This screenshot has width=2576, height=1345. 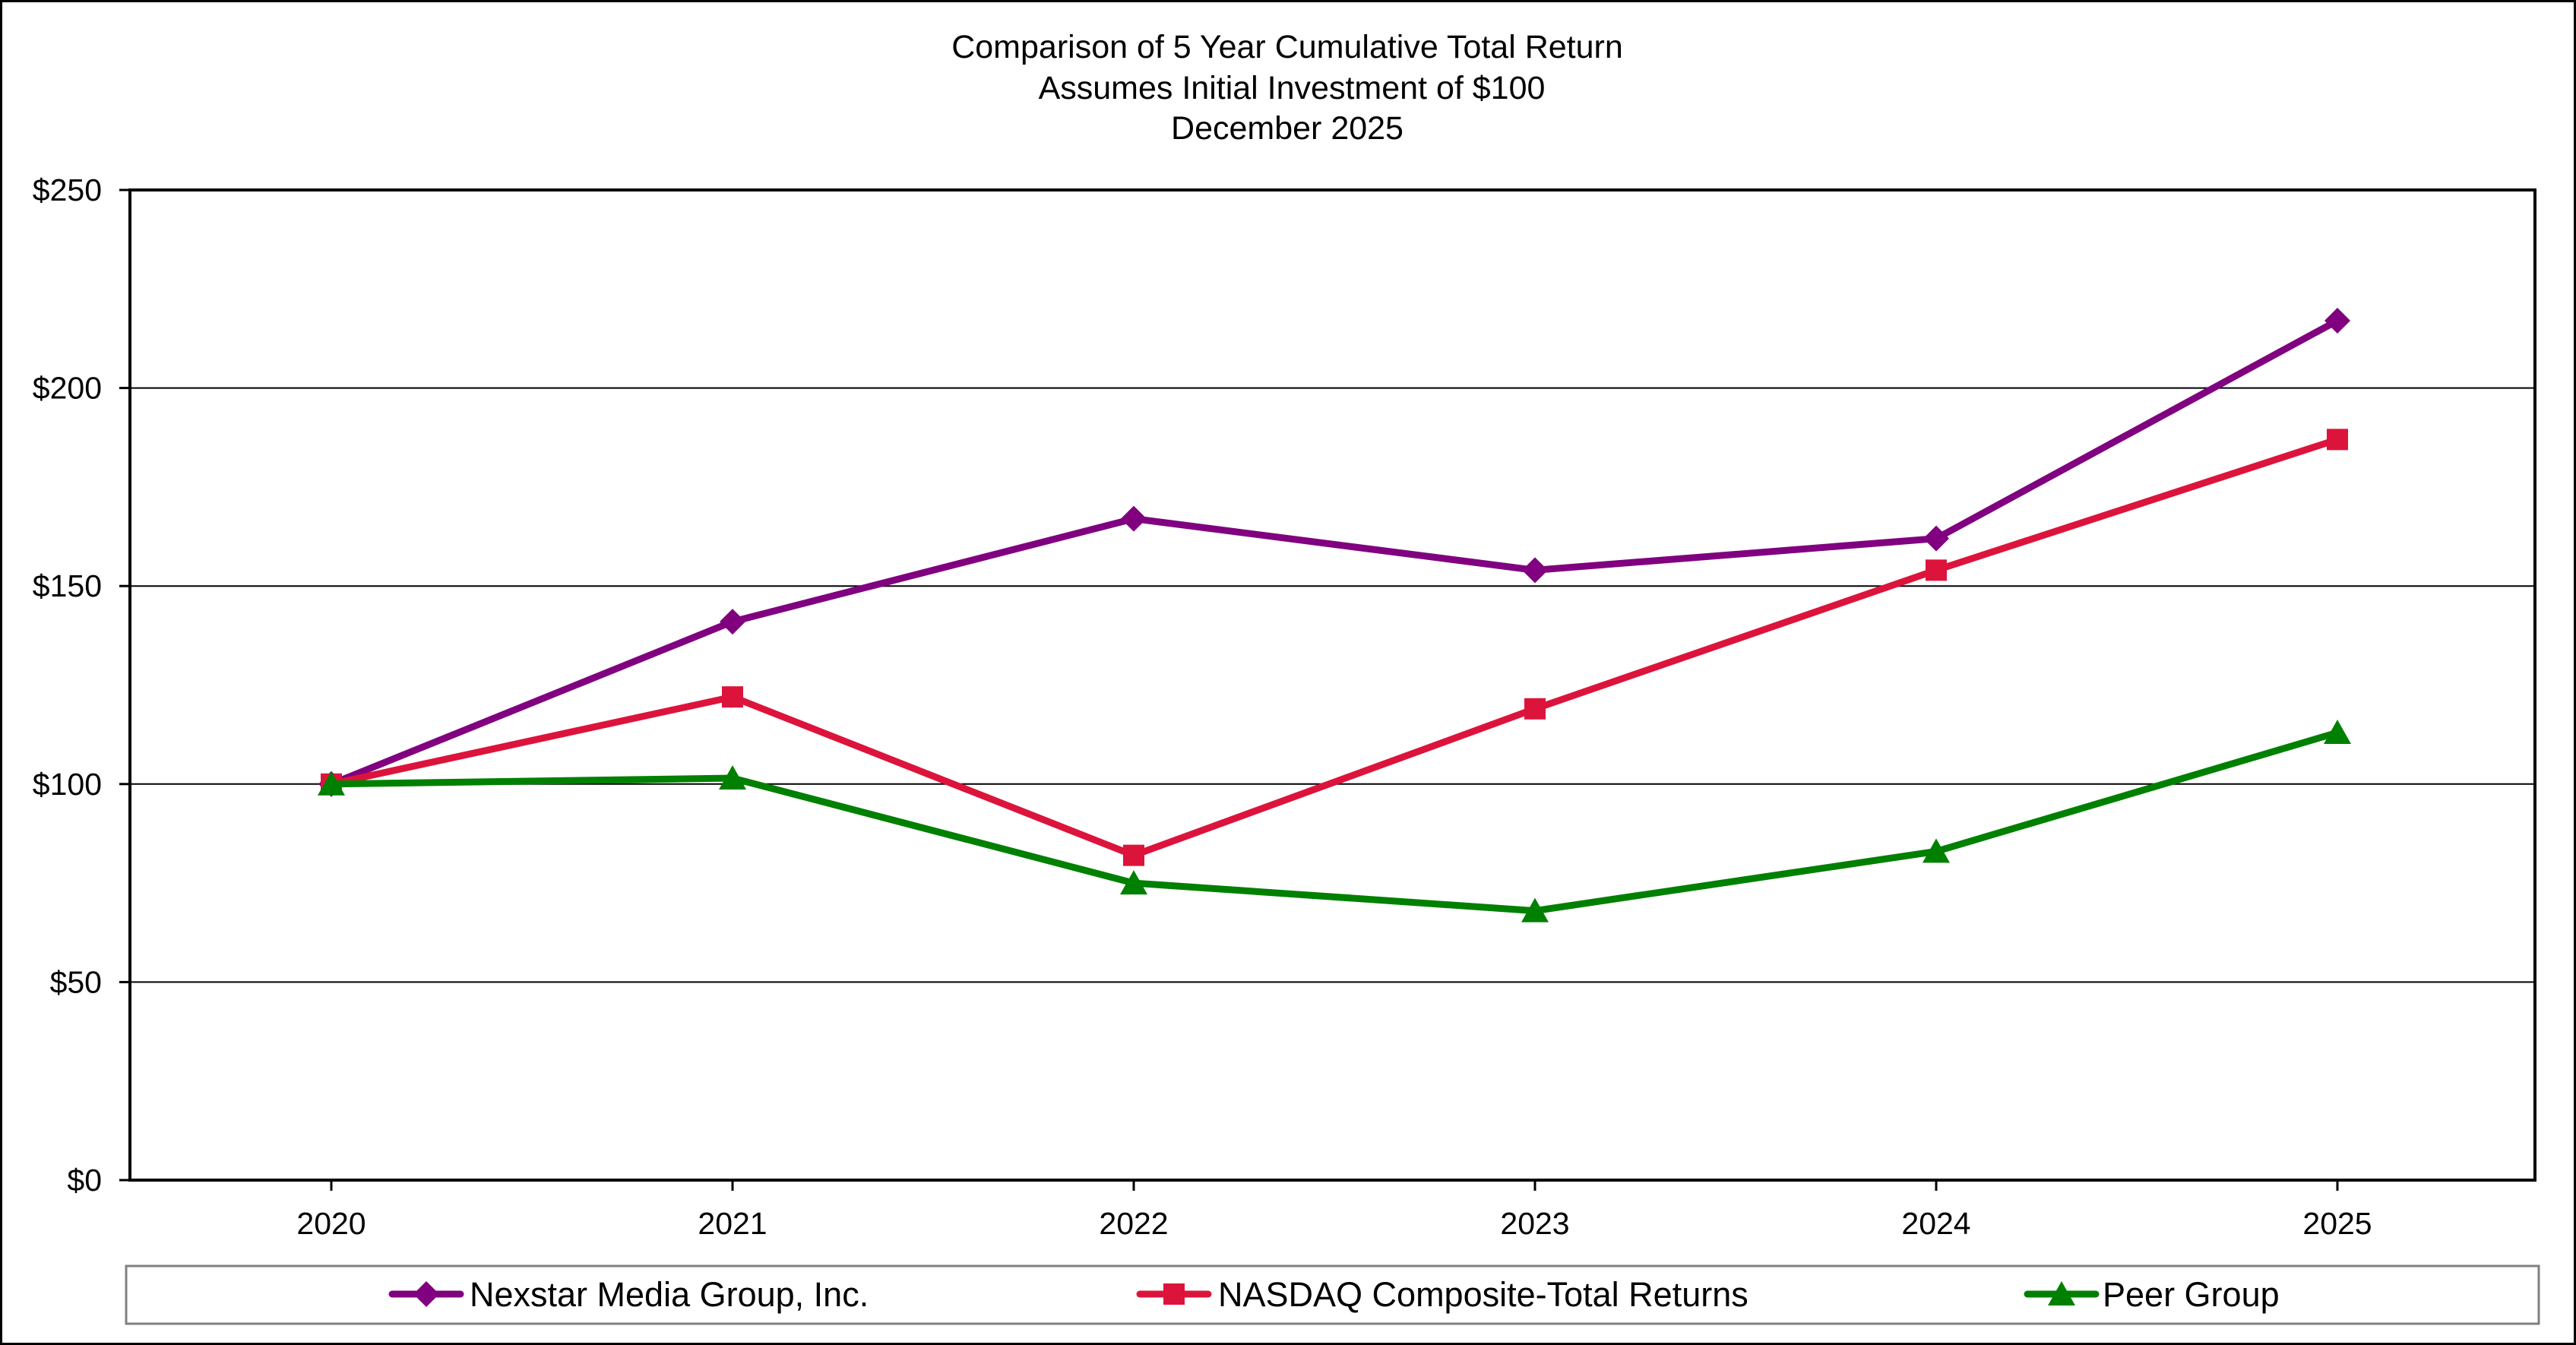 I want to click on legend-label: Nexstar Media Group, Inc., so click(x=670, y=1295).